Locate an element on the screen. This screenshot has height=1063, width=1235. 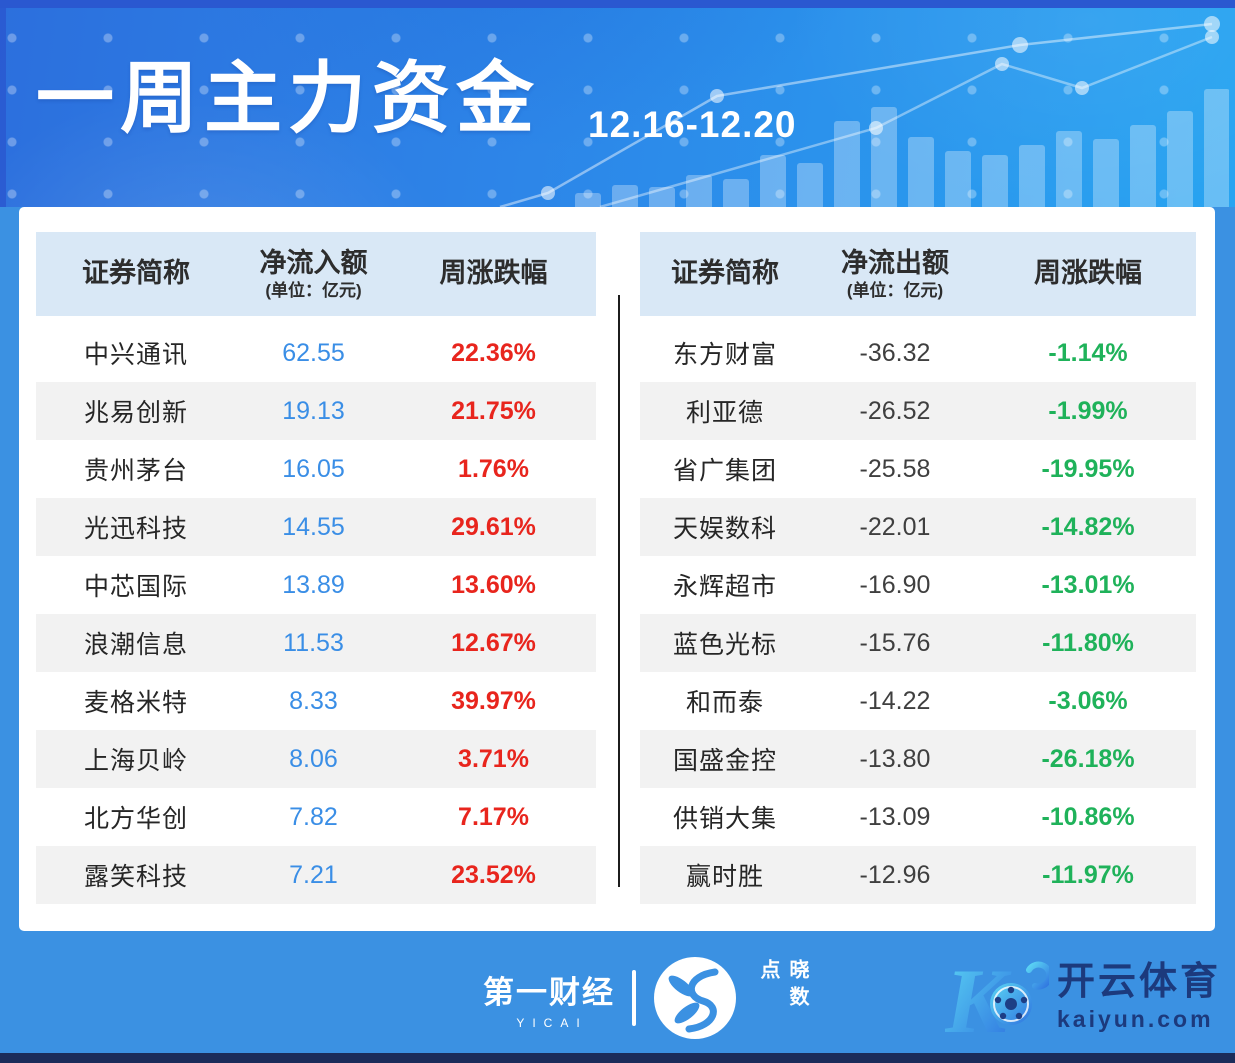
weekly-change: -11.80% is located at coordinates (1088, 642).